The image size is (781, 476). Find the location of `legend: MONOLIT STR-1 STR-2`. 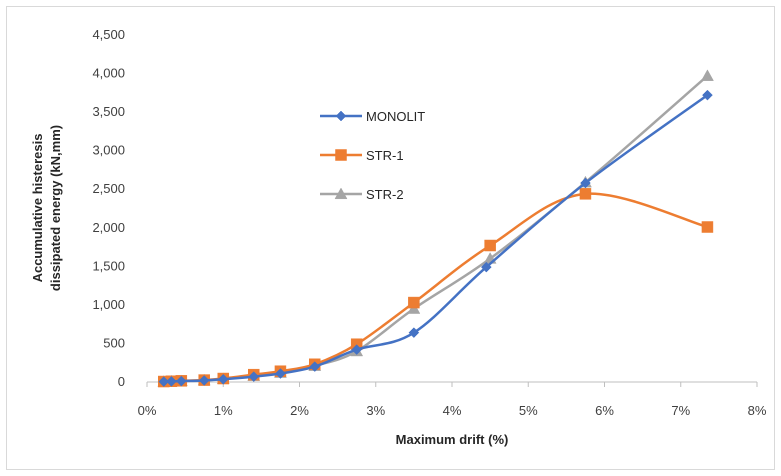

legend: MONOLIT STR-1 STR-2 is located at coordinates (372, 155).